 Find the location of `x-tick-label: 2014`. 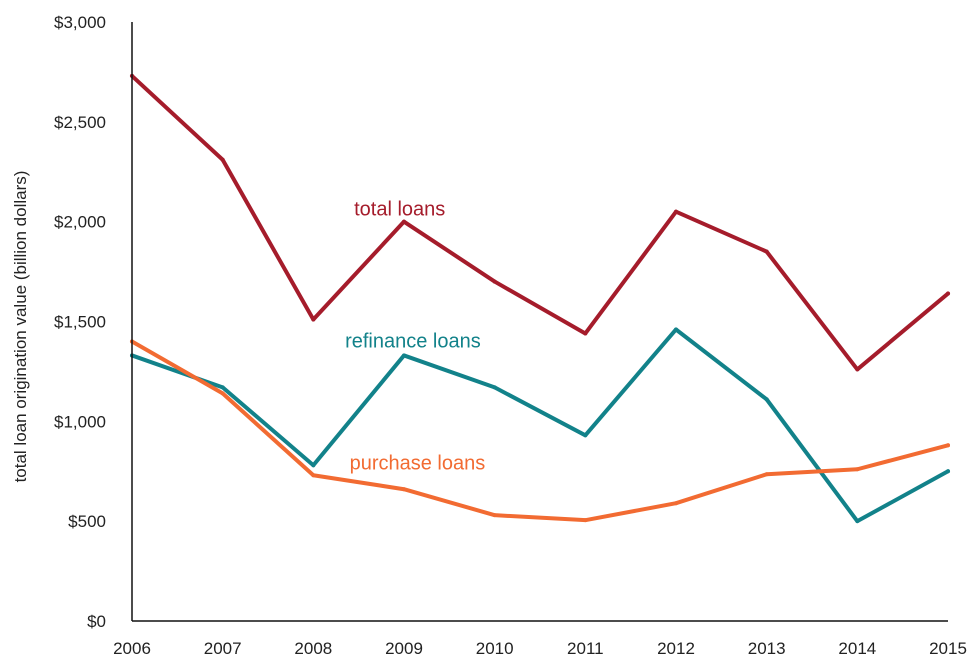

x-tick-label: 2014 is located at coordinates (857, 648).